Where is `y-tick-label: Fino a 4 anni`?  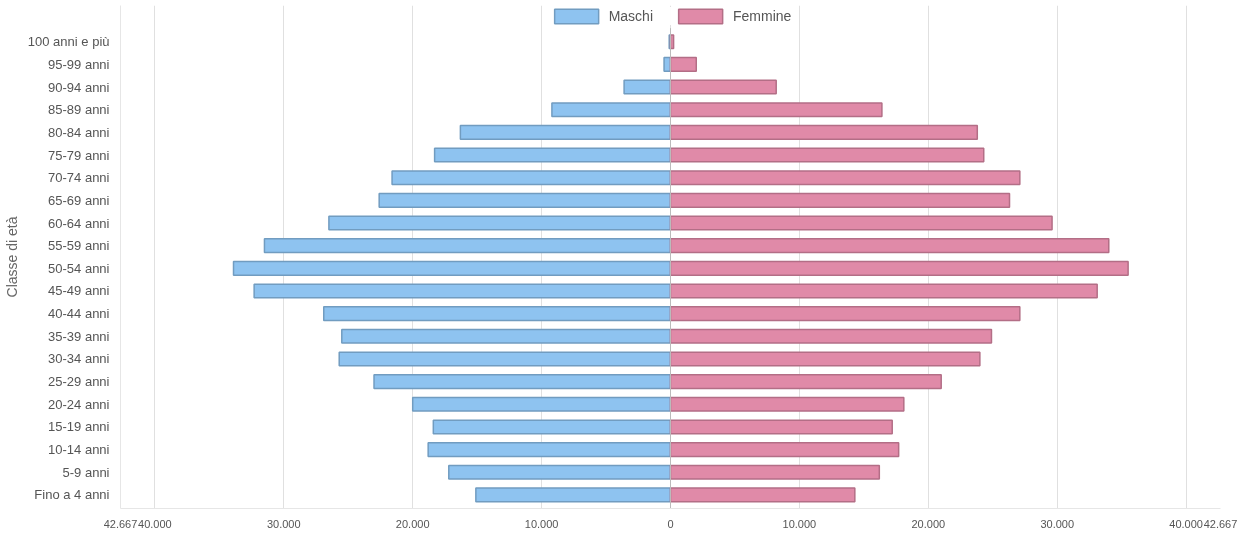
y-tick-label: Fino a 4 anni is located at coordinates (72, 495).